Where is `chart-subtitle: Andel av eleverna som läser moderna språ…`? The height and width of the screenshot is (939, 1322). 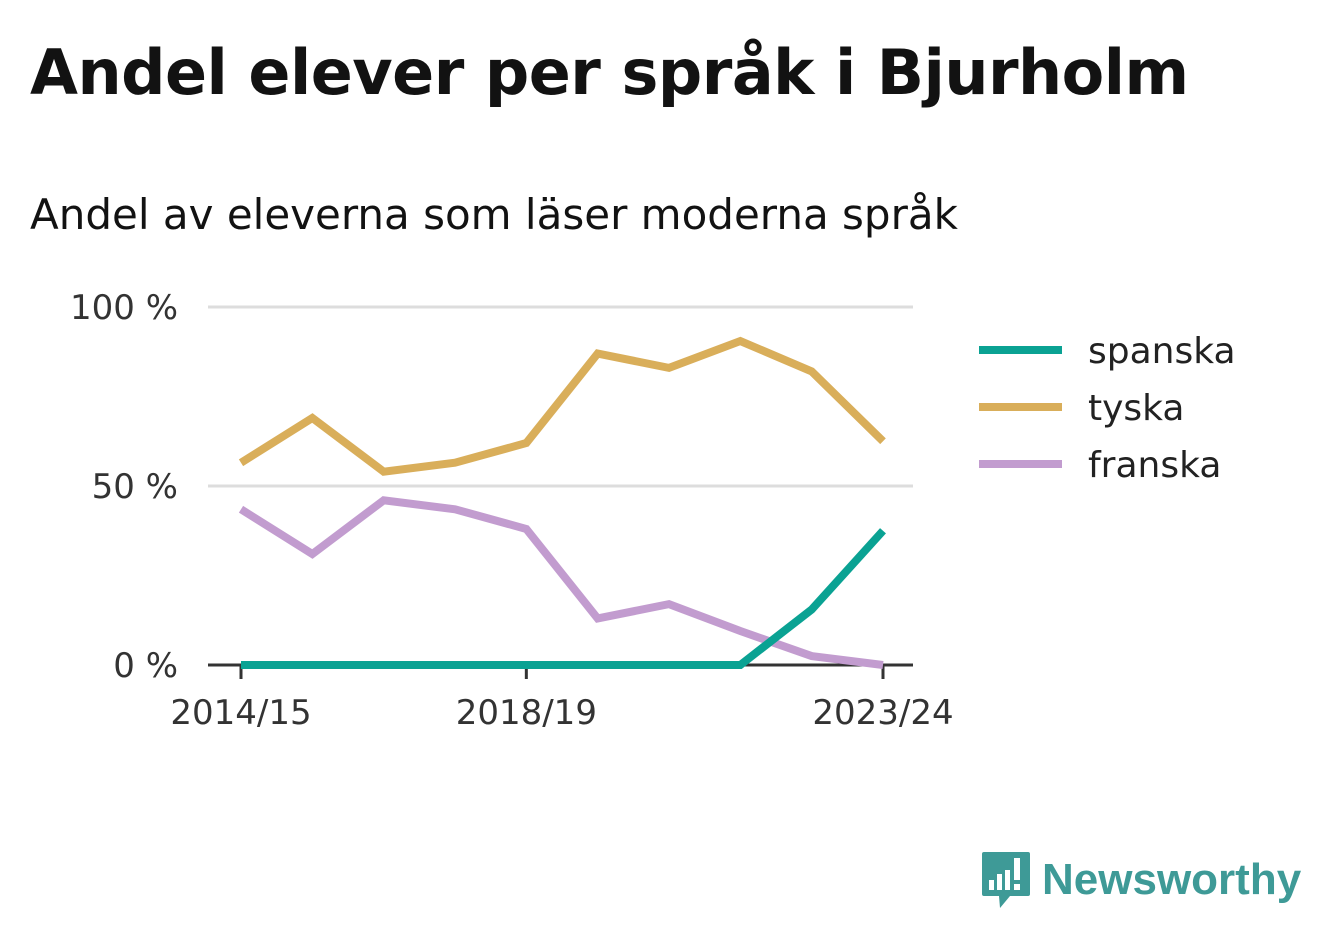 chart-subtitle: Andel av eleverna som läser moderna språ… is located at coordinates (494, 214).